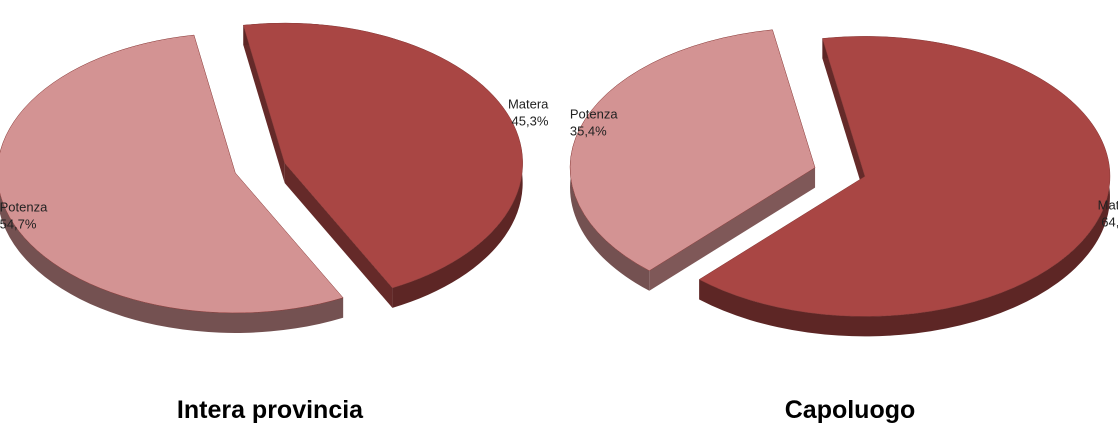 Image resolution: width=1118 pixels, height=423 pixels. I want to click on slice-value-label: 35,4%, so click(588, 130).